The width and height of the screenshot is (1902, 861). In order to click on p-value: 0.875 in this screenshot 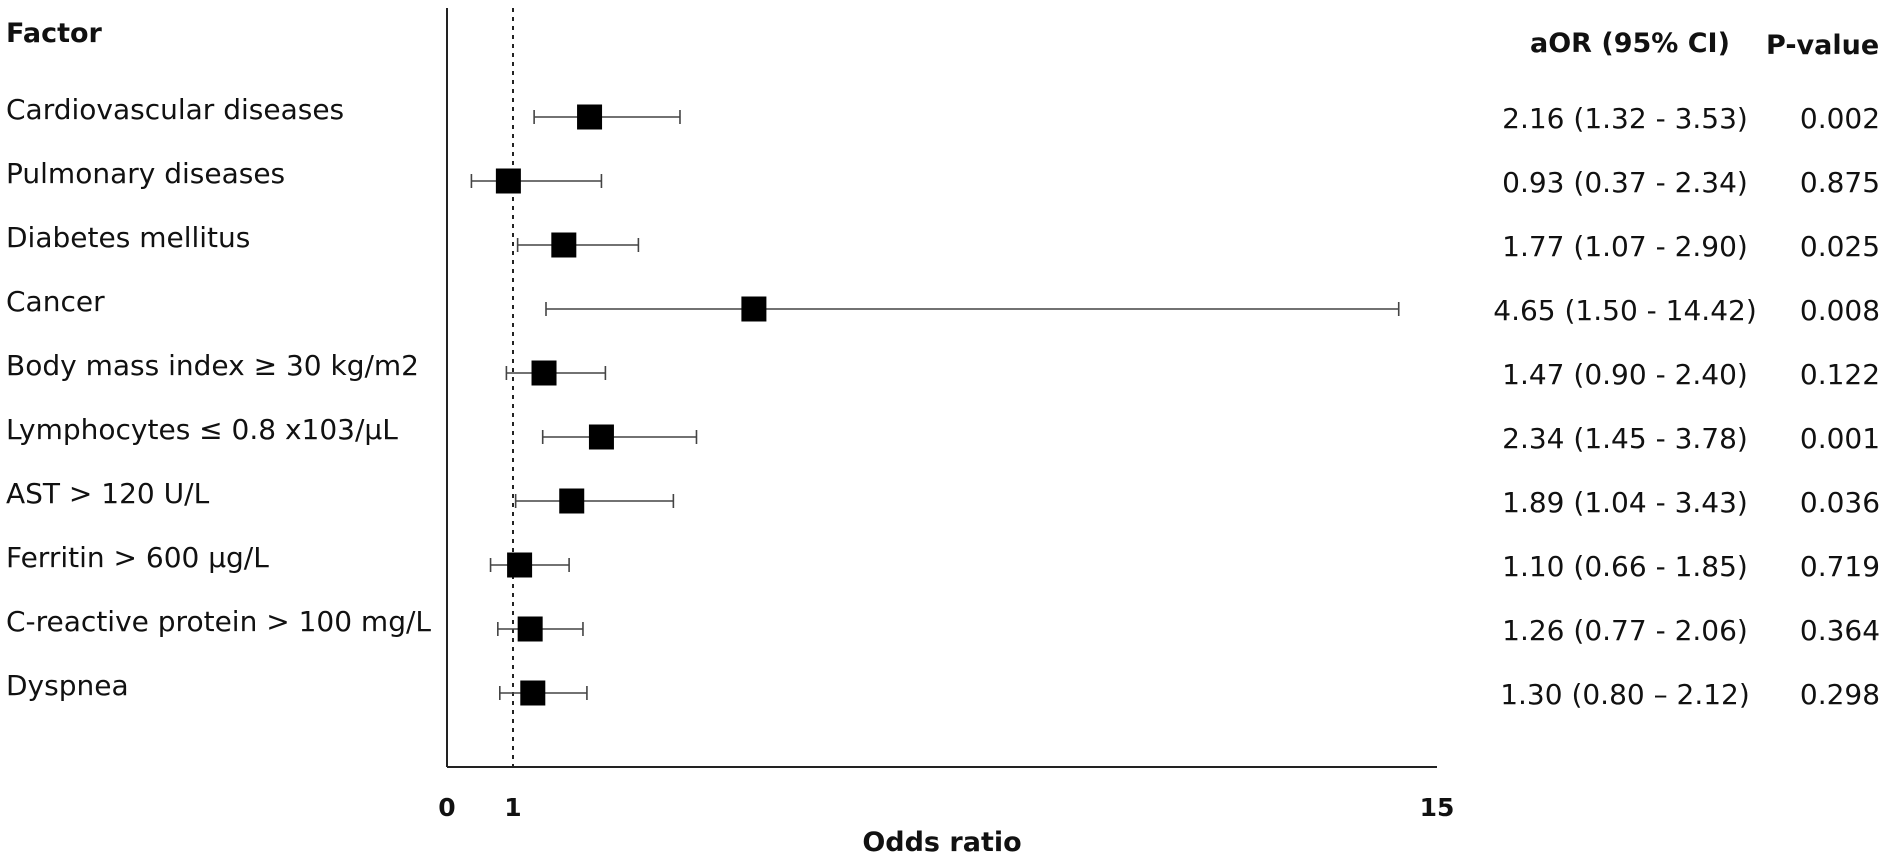, I will do `click(1840, 182)`.